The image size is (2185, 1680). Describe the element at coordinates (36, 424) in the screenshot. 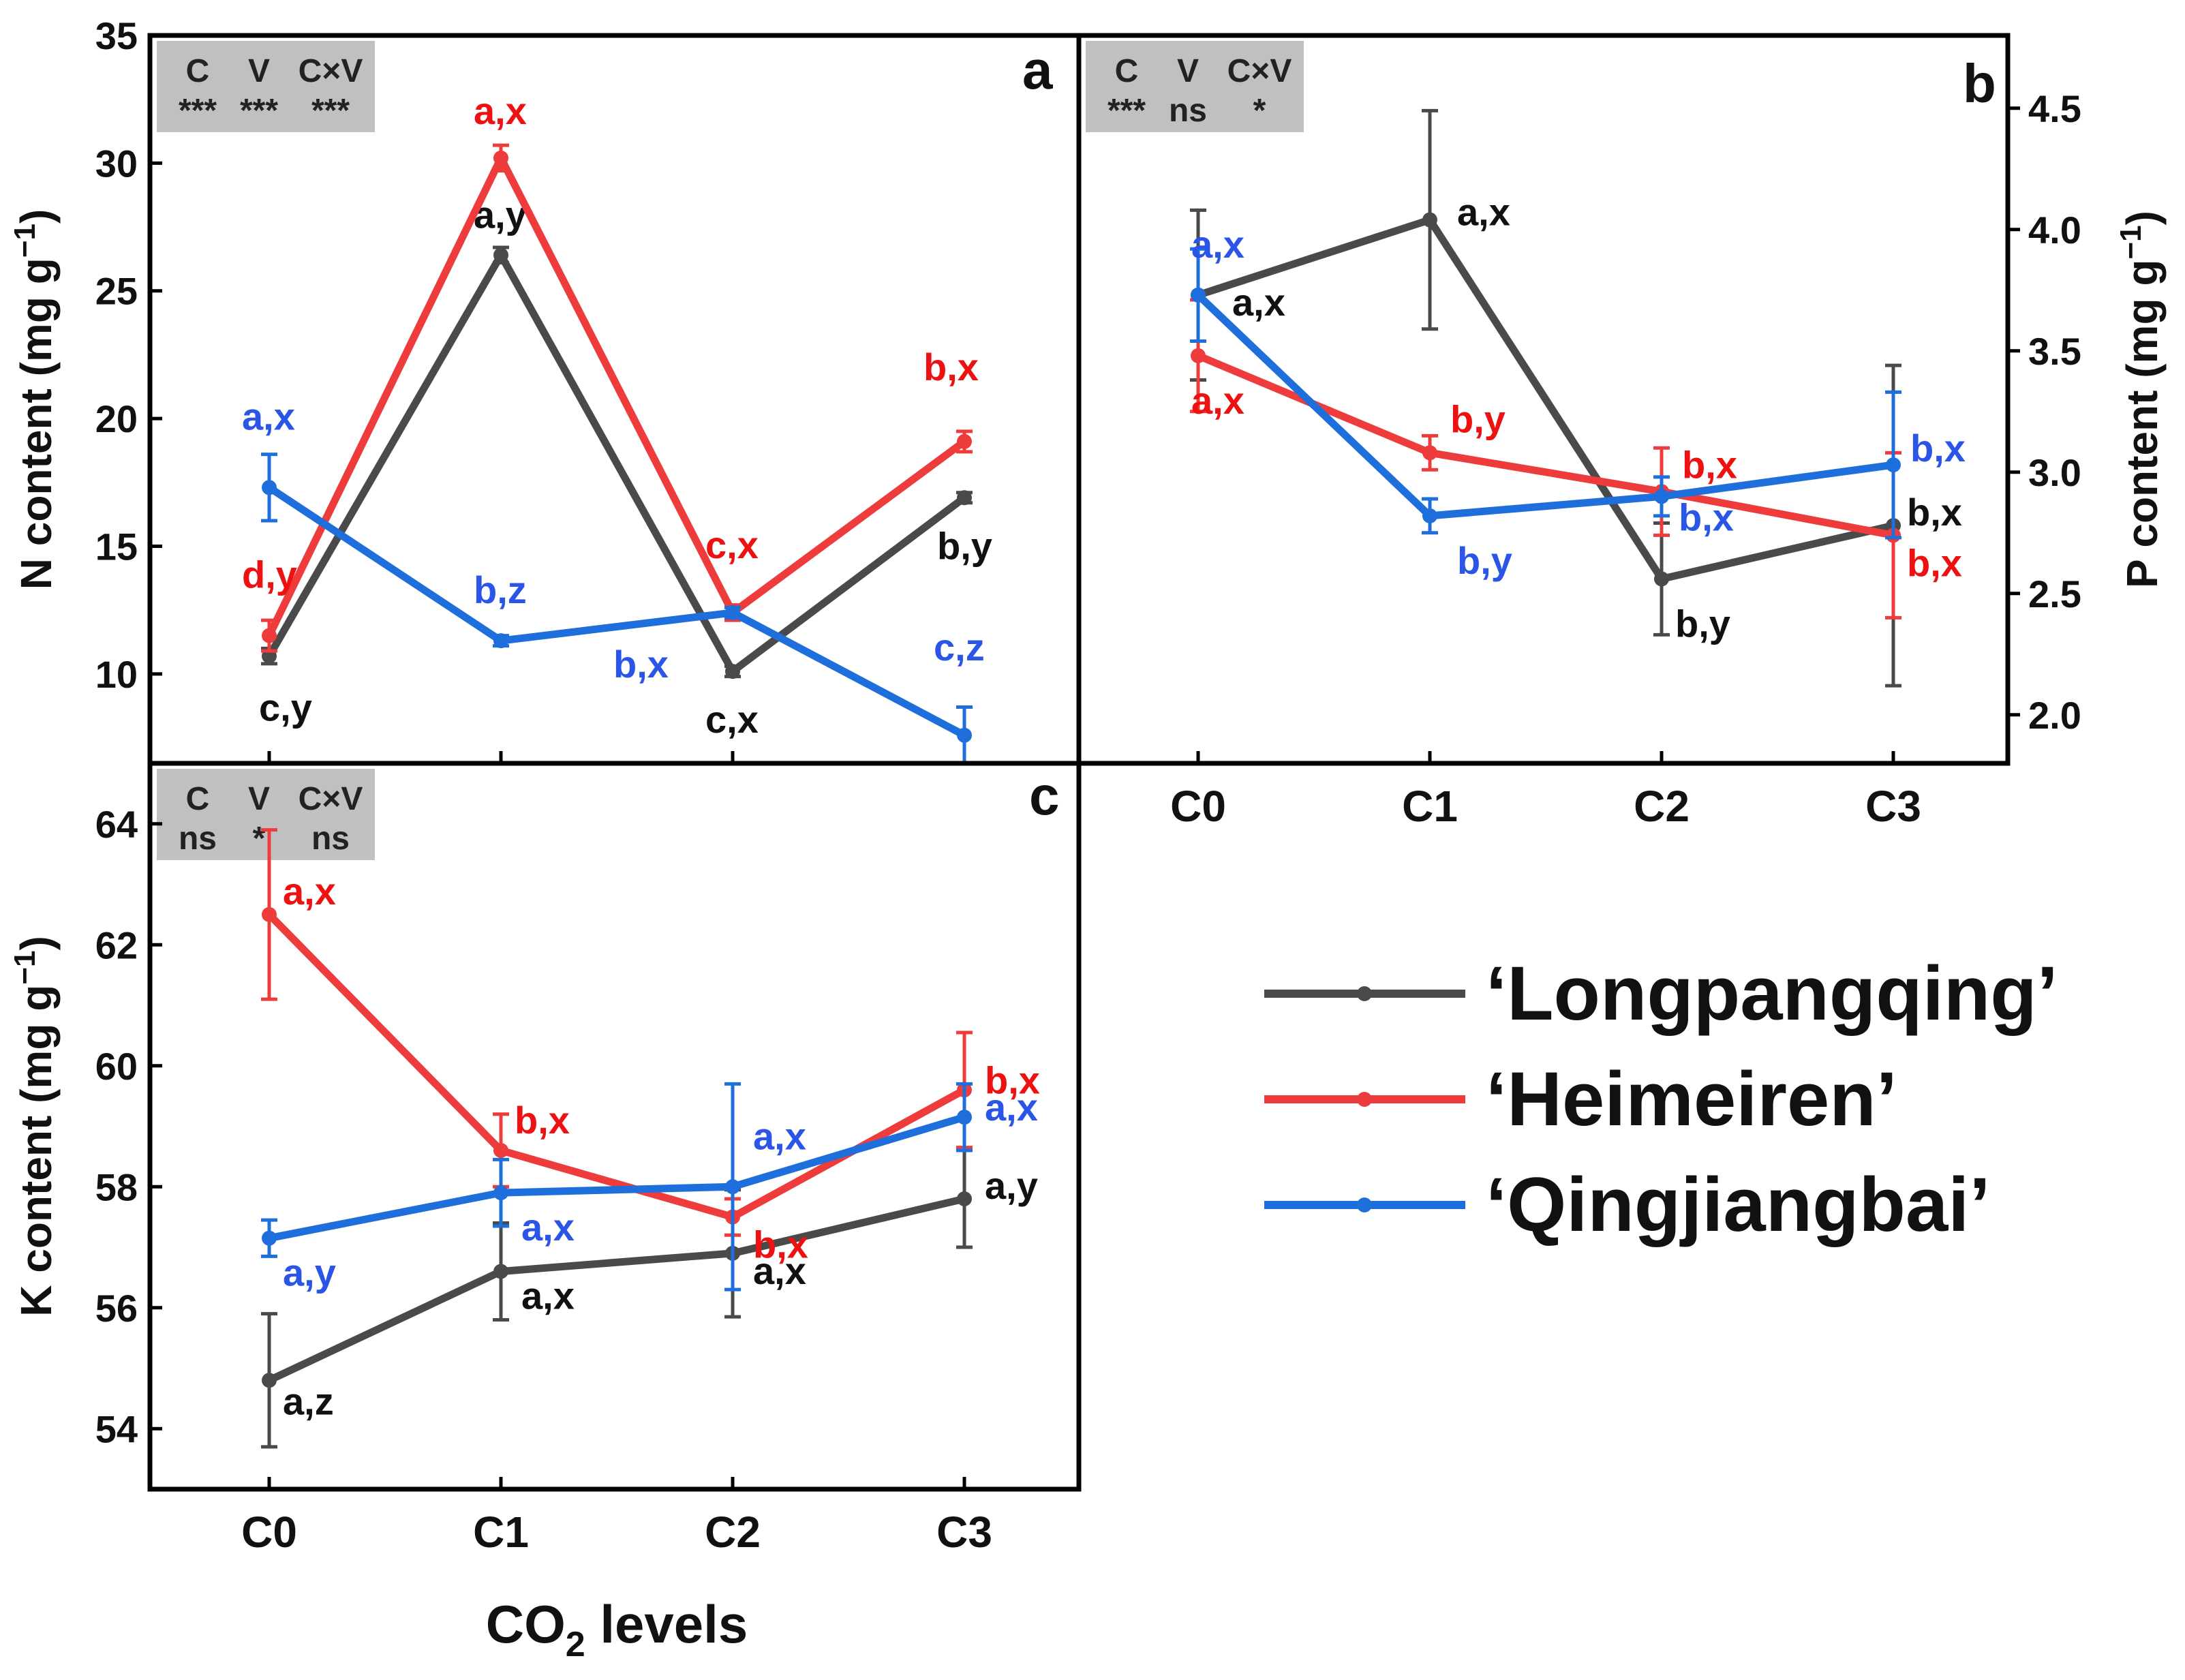

I see `y-axis-title-main: N content (mg g` at that location.